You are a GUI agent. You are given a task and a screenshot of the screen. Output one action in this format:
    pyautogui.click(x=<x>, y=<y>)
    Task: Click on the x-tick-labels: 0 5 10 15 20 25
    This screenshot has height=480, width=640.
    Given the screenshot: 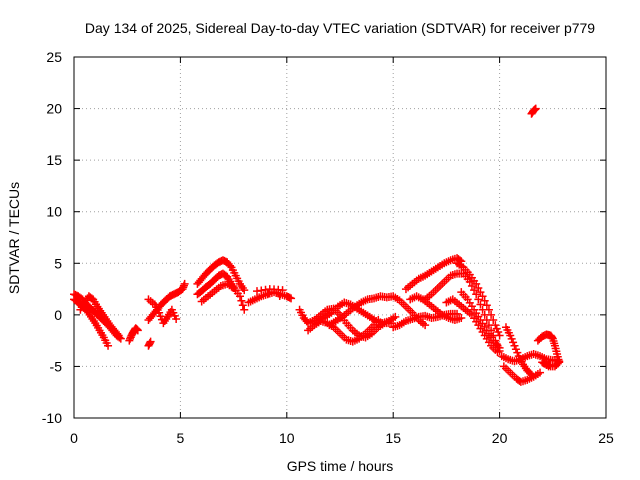 What is the action you would take?
    pyautogui.click(x=342, y=438)
    